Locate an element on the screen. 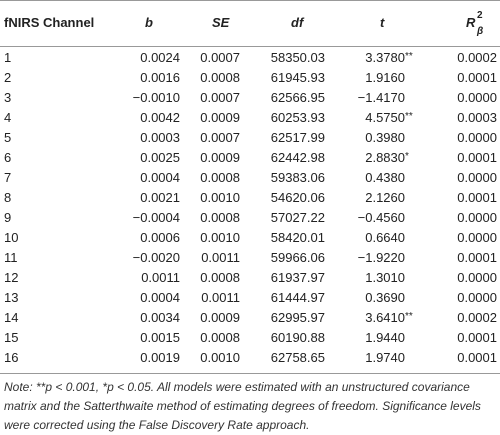 The image size is (500, 435). cell-t-value: 3.3780 is located at coordinates (385, 57).